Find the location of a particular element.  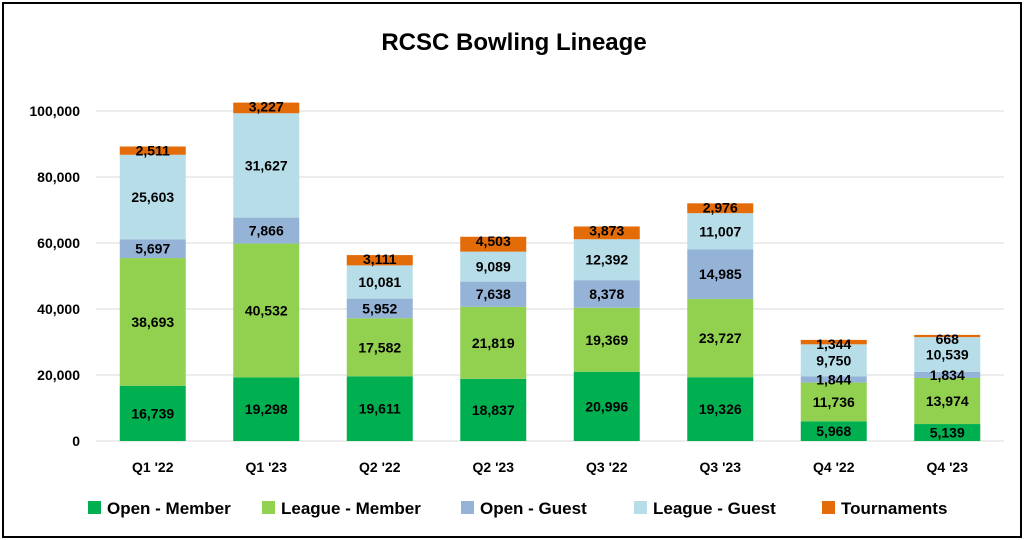

data-label: 2,976 is located at coordinates (720, 207).